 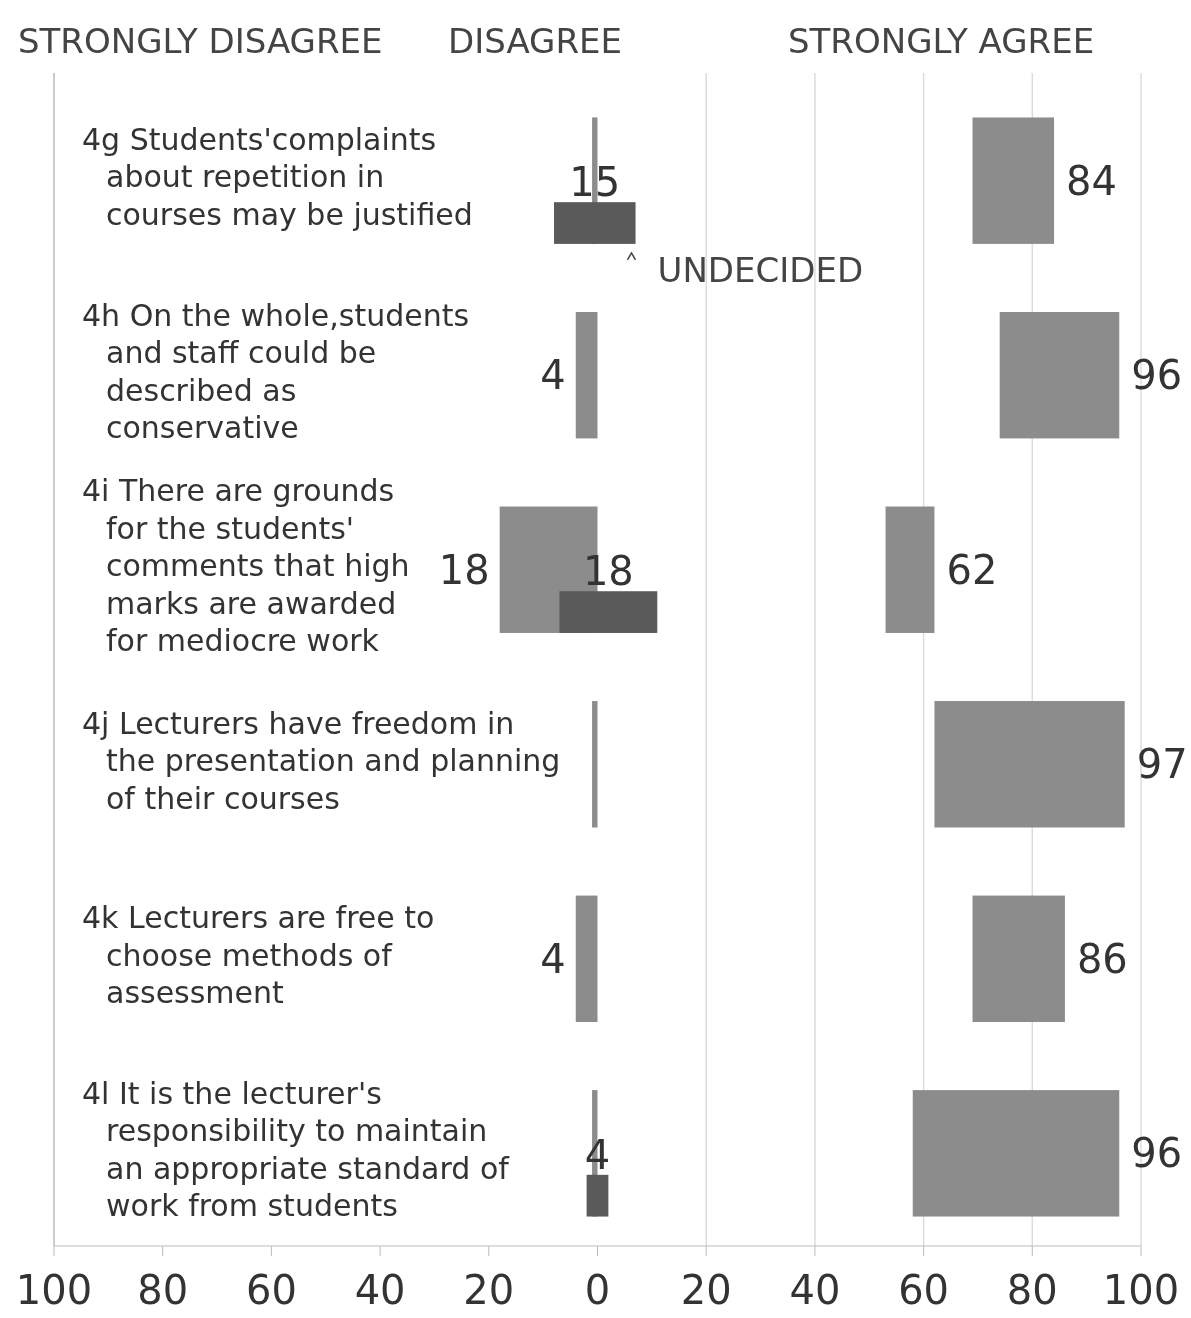 What do you see at coordinates (246, 566) in the screenshot?
I see `y-tick-label: 4i There are grounds for the students' comments that high marks are awarded for mediocre work` at bounding box center [246, 566].